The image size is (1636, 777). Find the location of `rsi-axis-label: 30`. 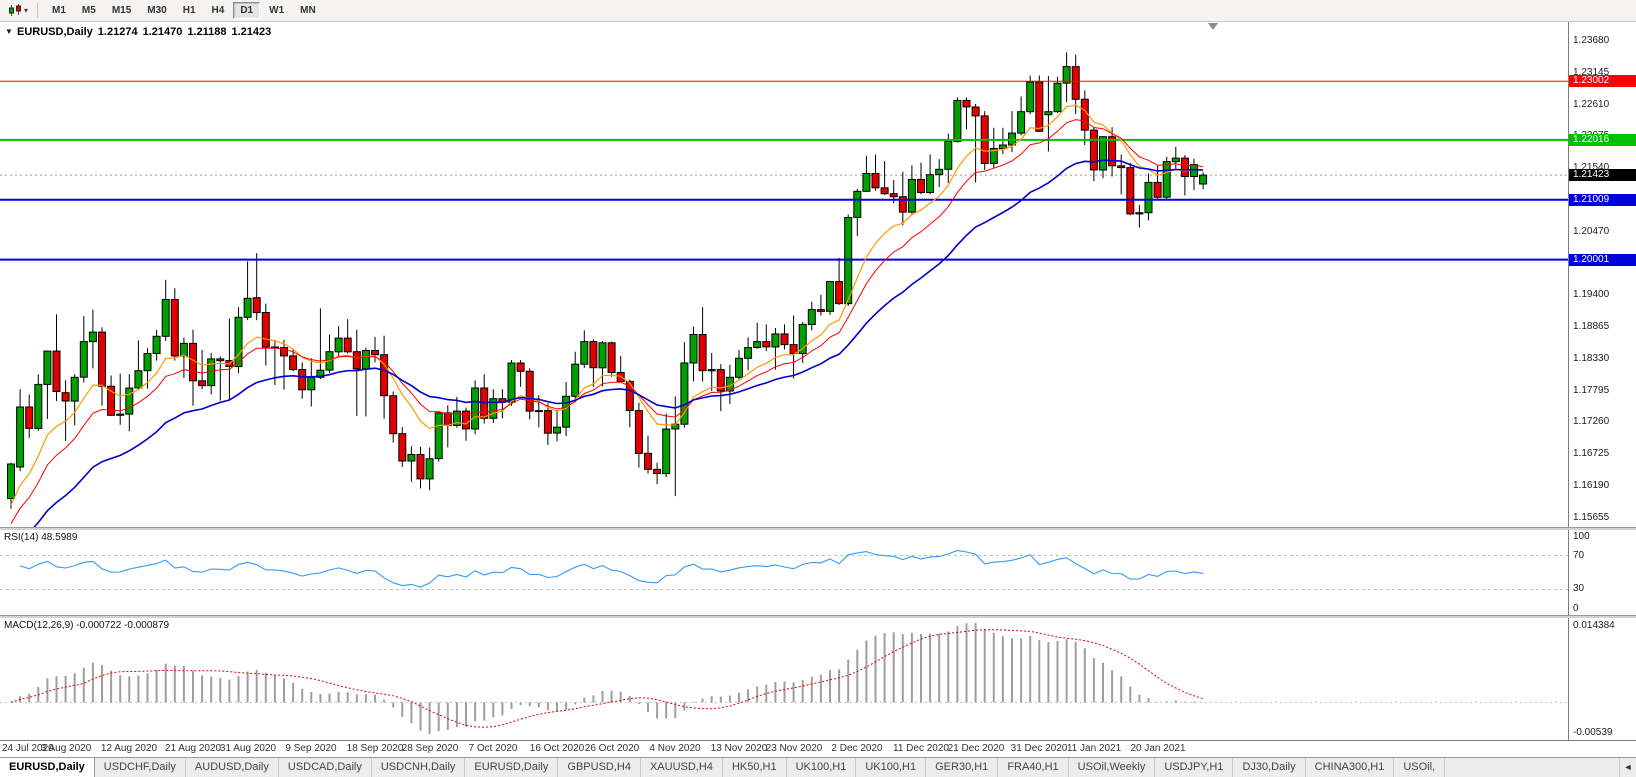

rsi-axis-label: 30 is located at coordinates (1579, 588).